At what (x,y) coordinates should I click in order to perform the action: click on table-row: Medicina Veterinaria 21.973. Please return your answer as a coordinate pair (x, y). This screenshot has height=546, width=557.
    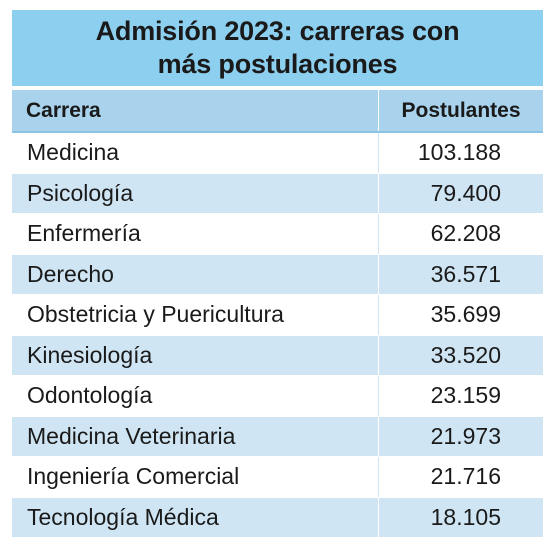
    Looking at the image, I should click on (277, 436).